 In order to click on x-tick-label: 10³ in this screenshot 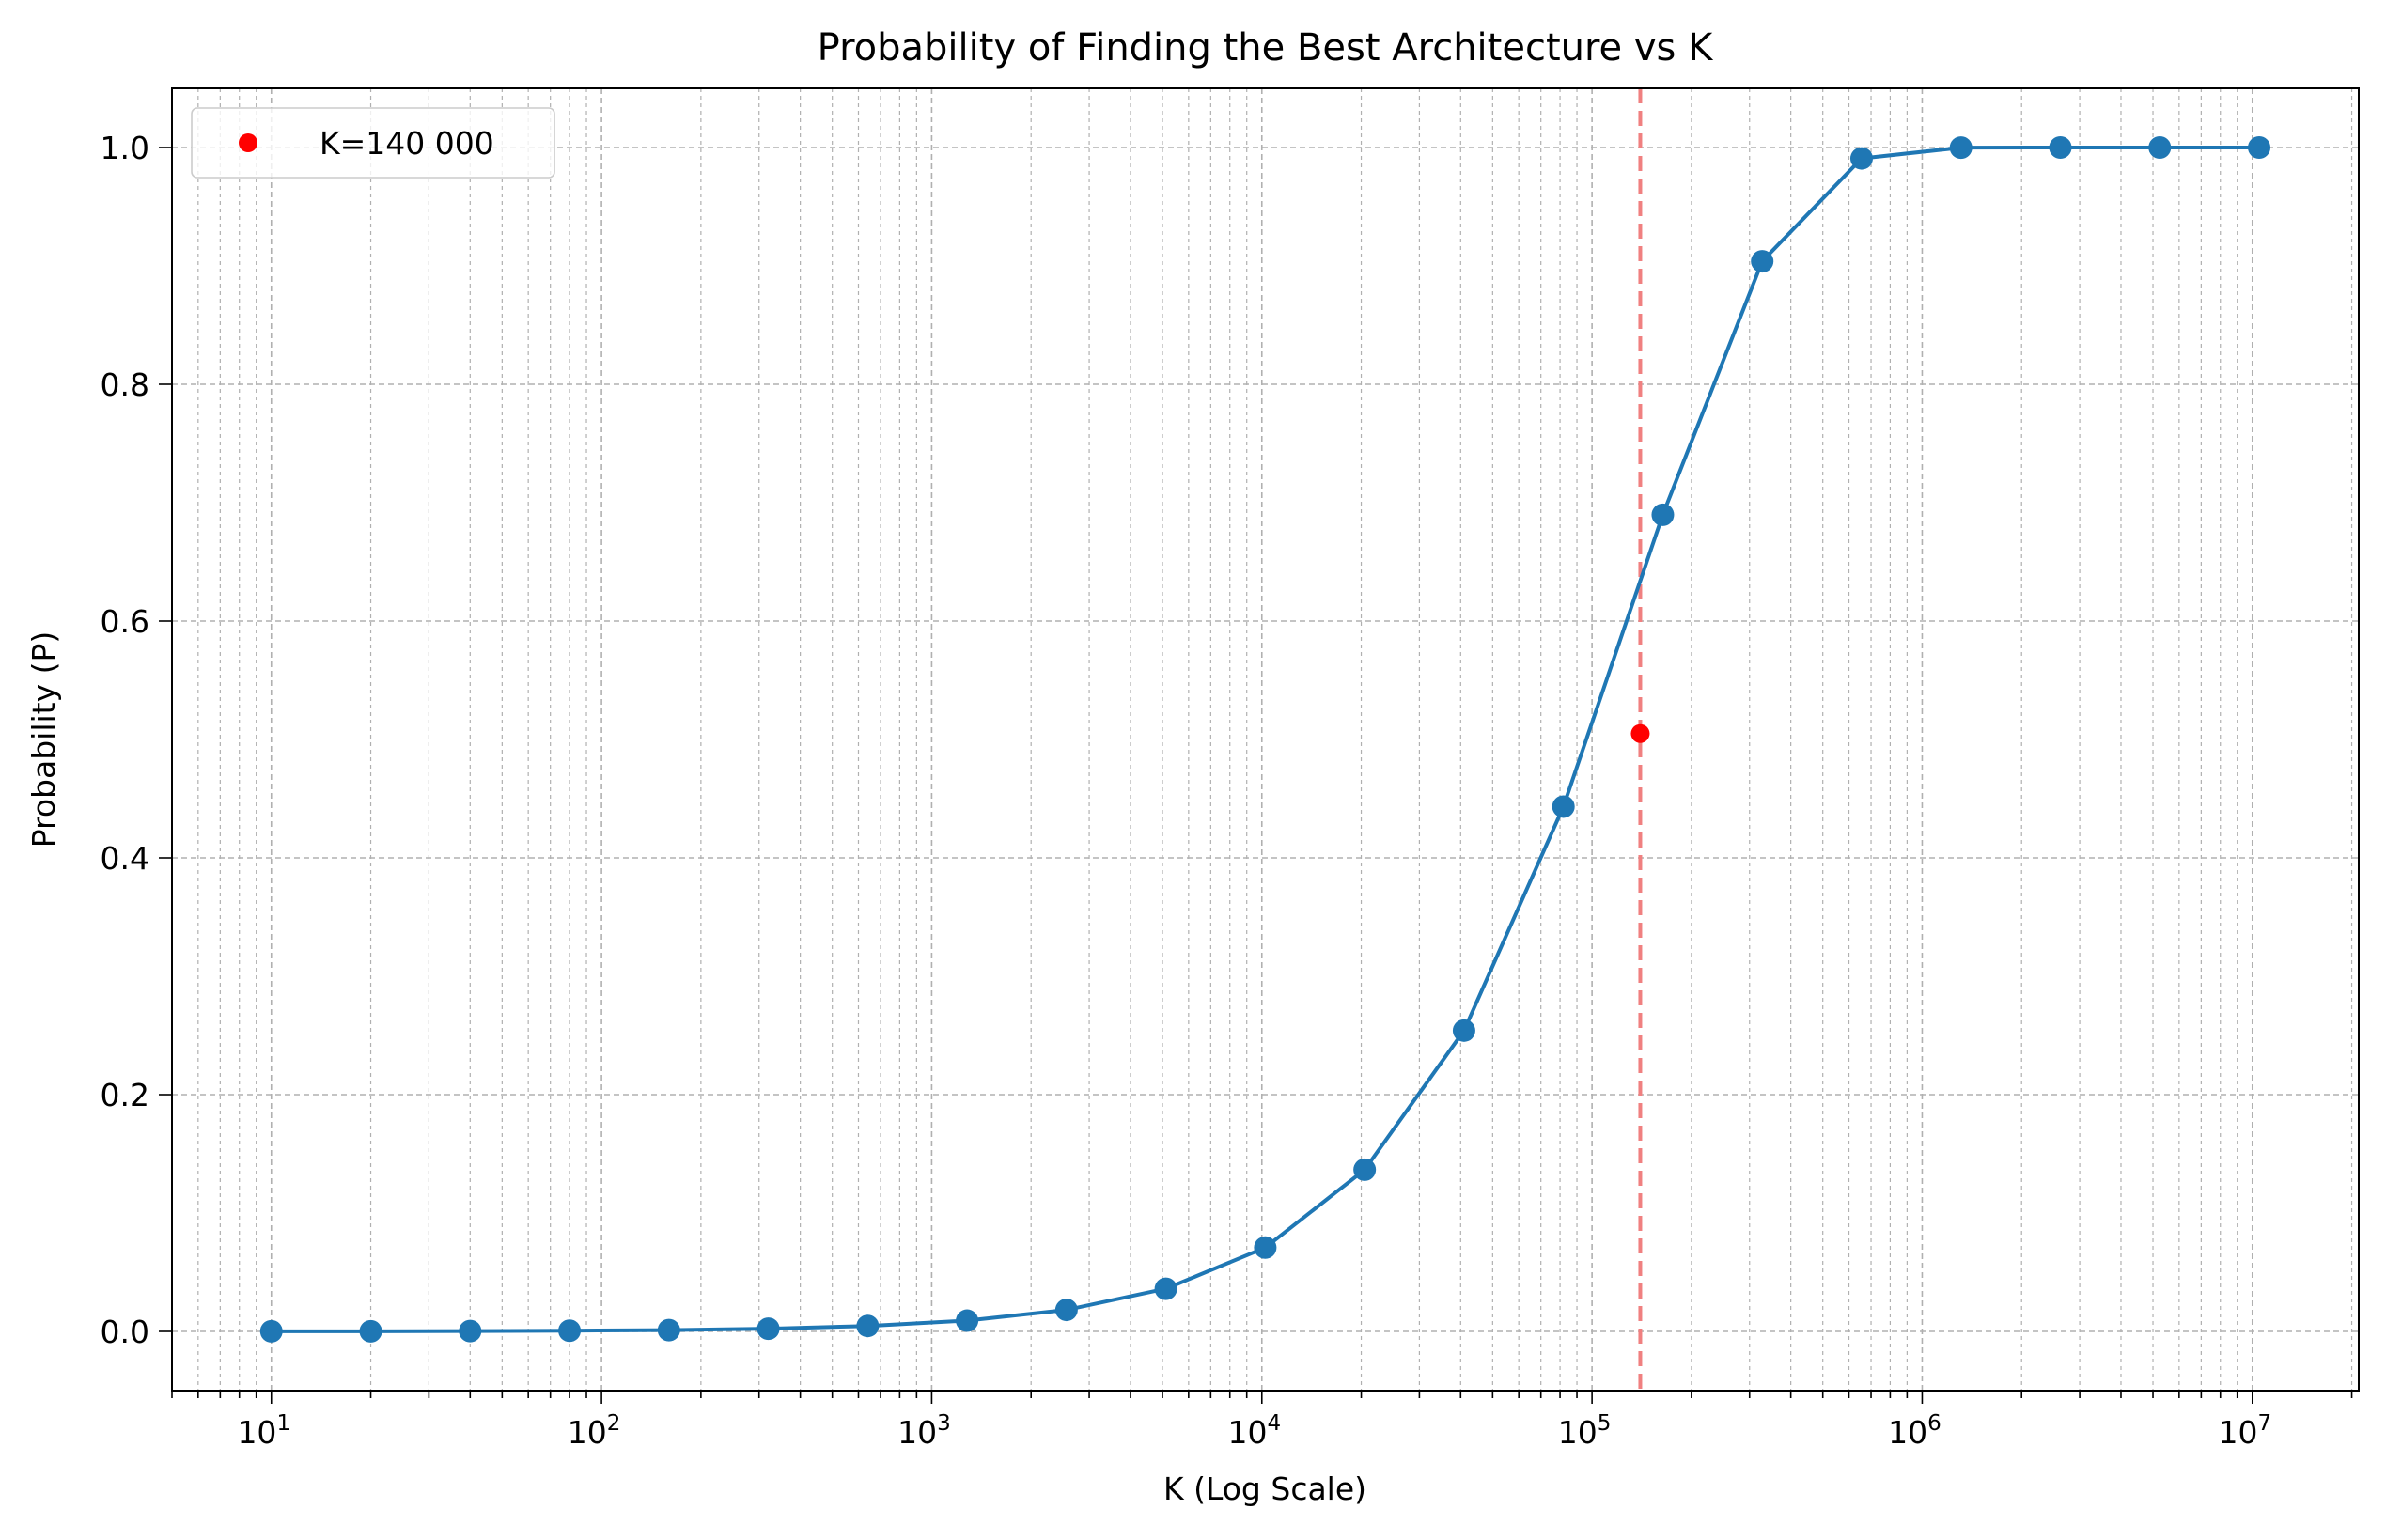, I will do `click(924, 1431)`.